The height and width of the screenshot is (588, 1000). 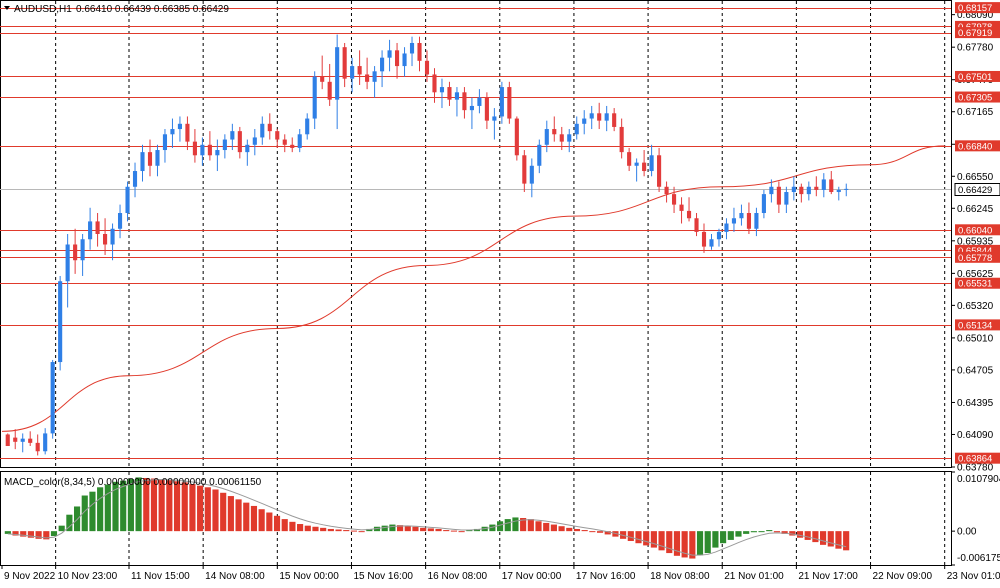 What do you see at coordinates (903, 576) in the screenshot?
I see `x-tick-label: 22 Nov 09:00` at bounding box center [903, 576].